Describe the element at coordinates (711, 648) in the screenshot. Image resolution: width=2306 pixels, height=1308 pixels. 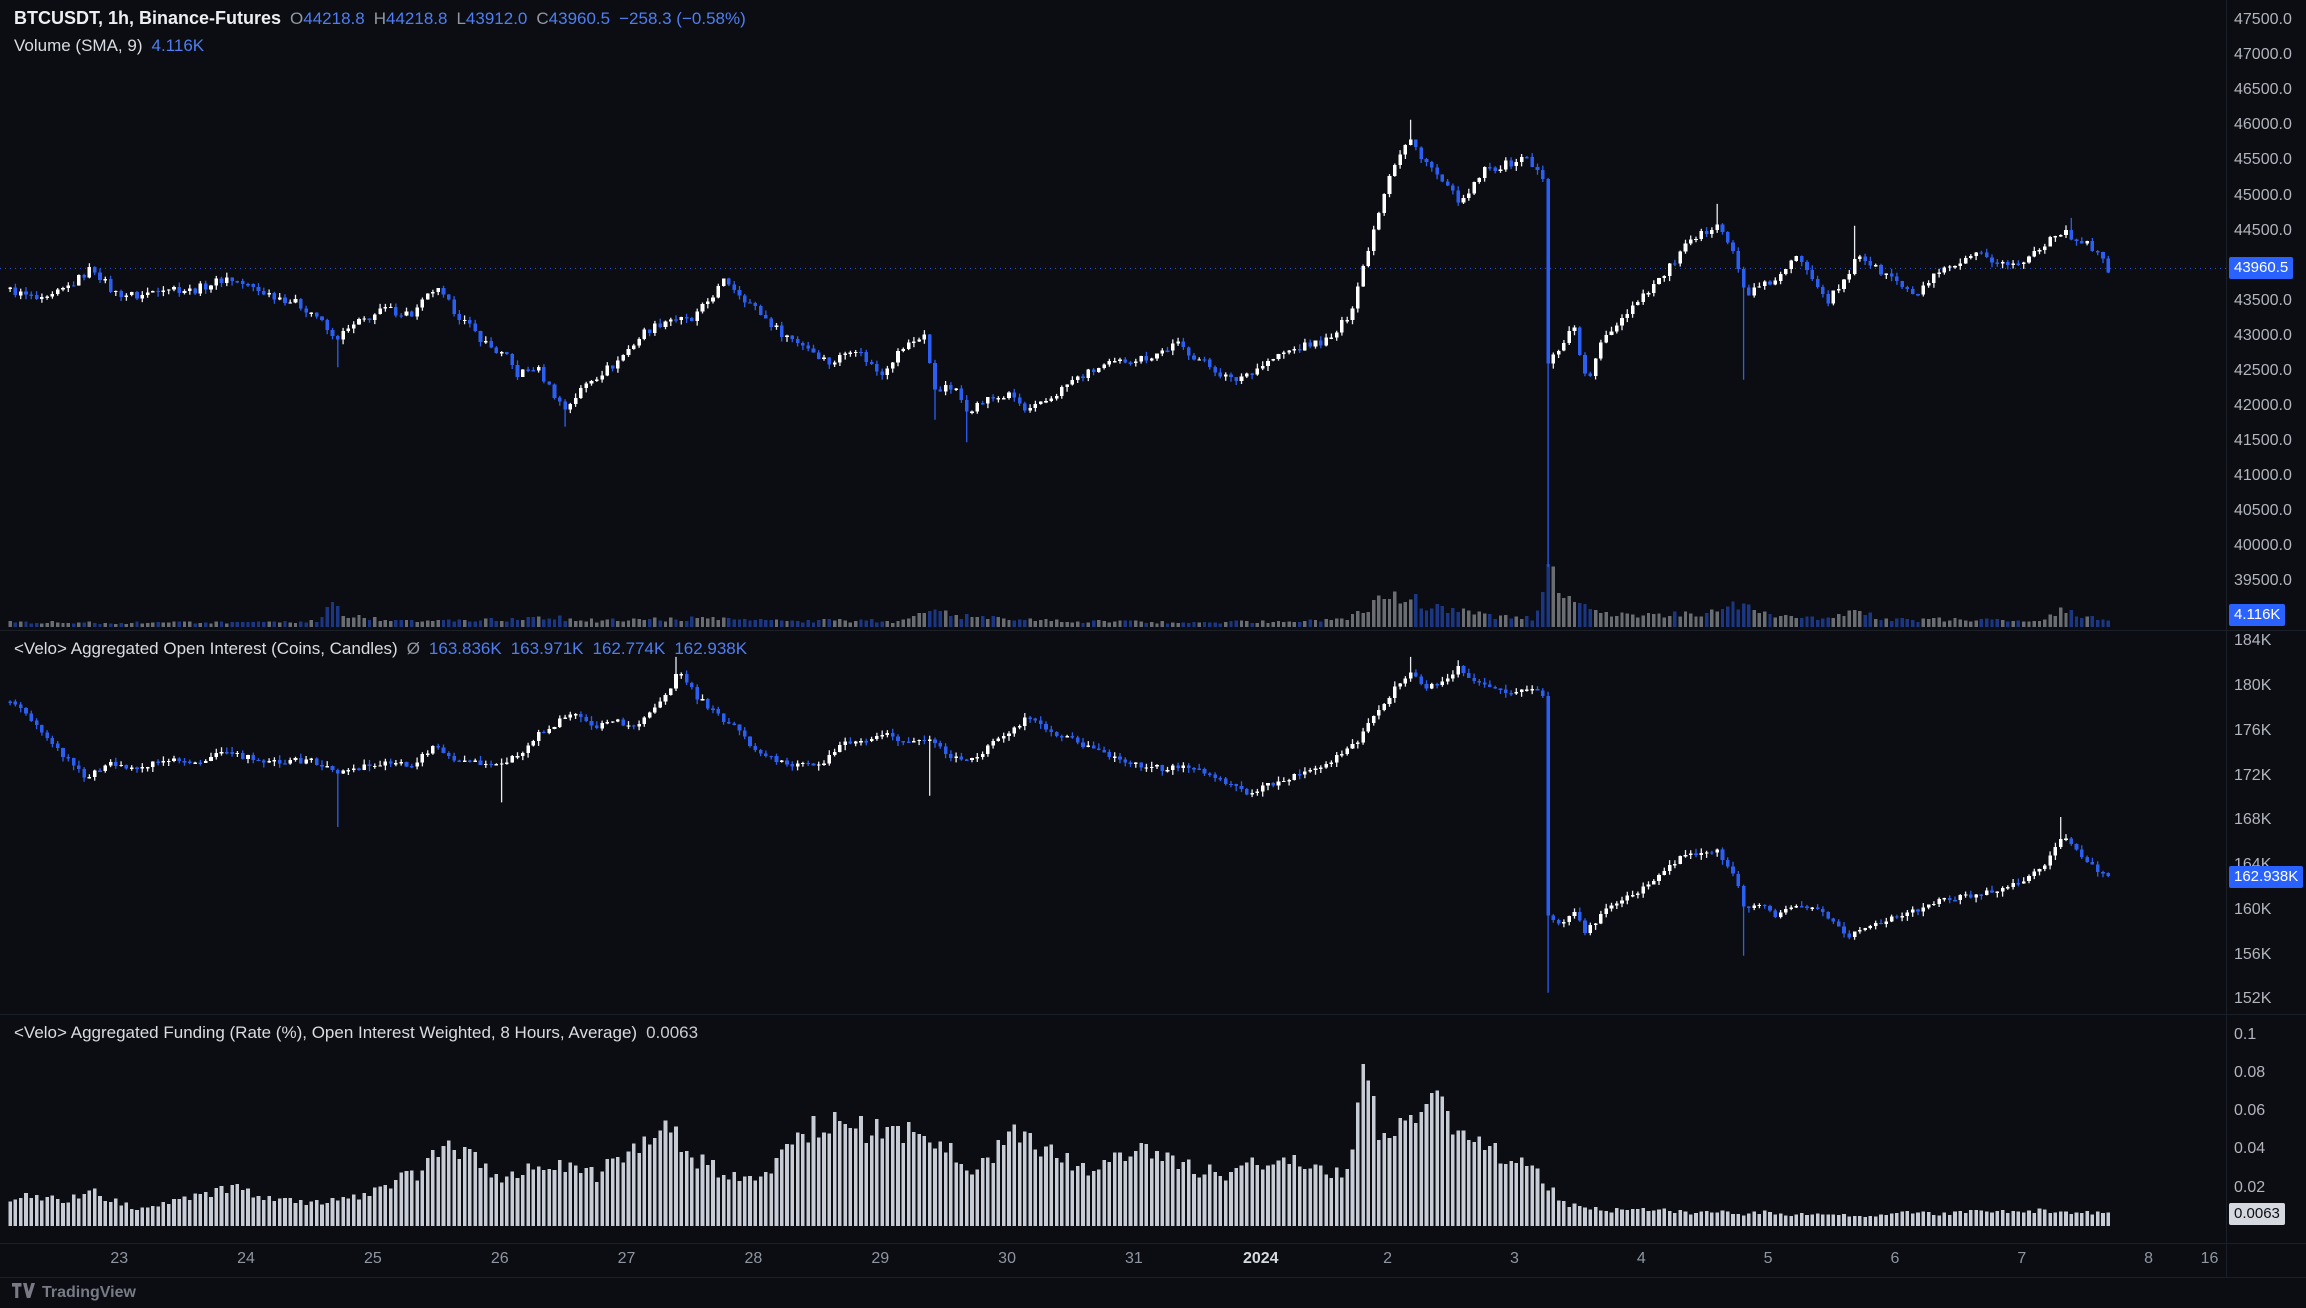
I see `oi-close-value: 162.938K` at that location.